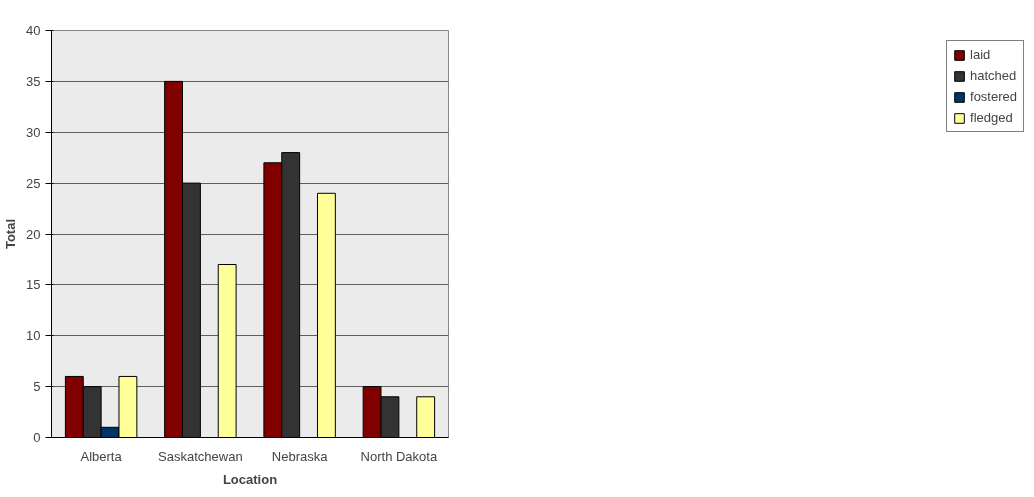 This screenshot has height=497, width=1034. Describe the element at coordinates (993, 75) in the screenshot. I see `legend-label: hatched` at that location.